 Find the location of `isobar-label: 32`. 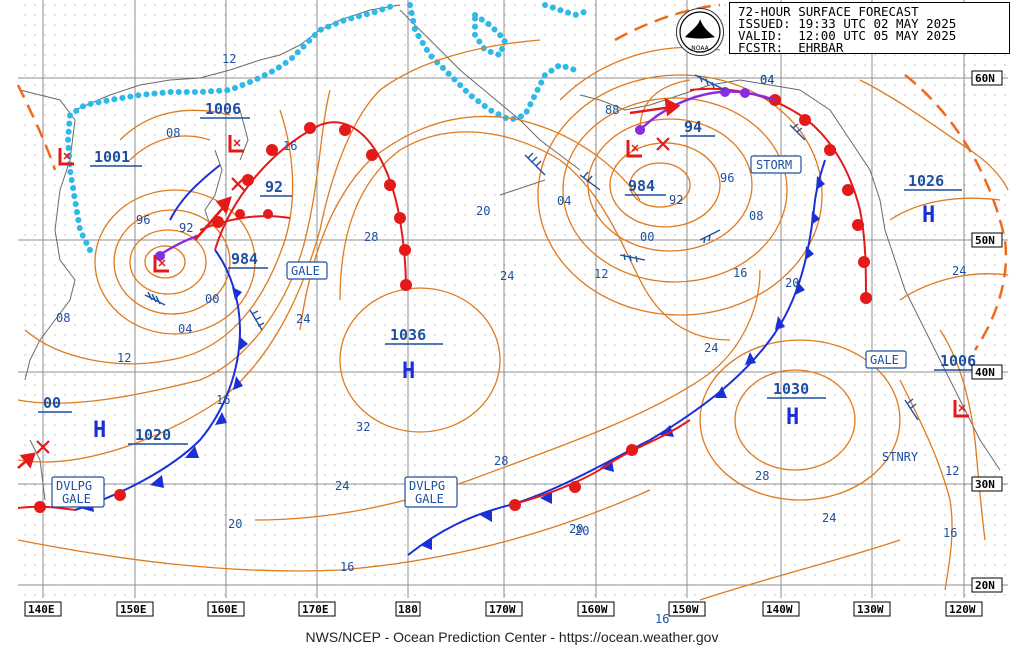

isobar-label: 32 is located at coordinates (363, 427).